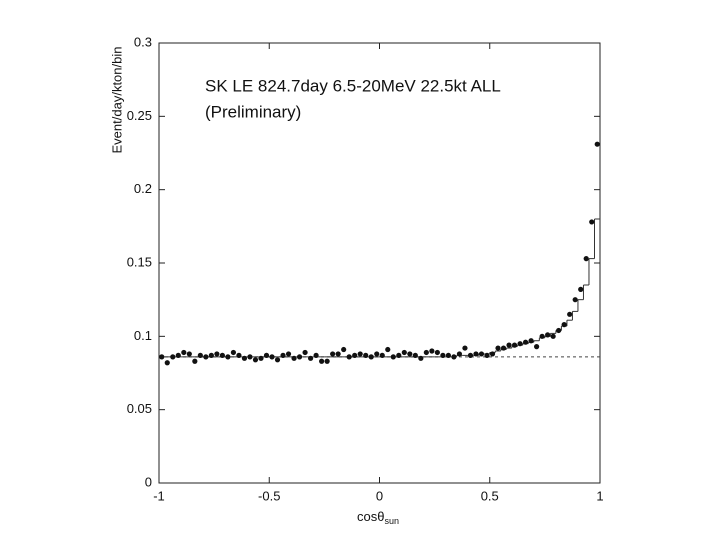 Image resolution: width=720 pixels, height=540 pixels. Describe the element at coordinates (159, 495) in the screenshot. I see `x-tick-label: -1` at that location.